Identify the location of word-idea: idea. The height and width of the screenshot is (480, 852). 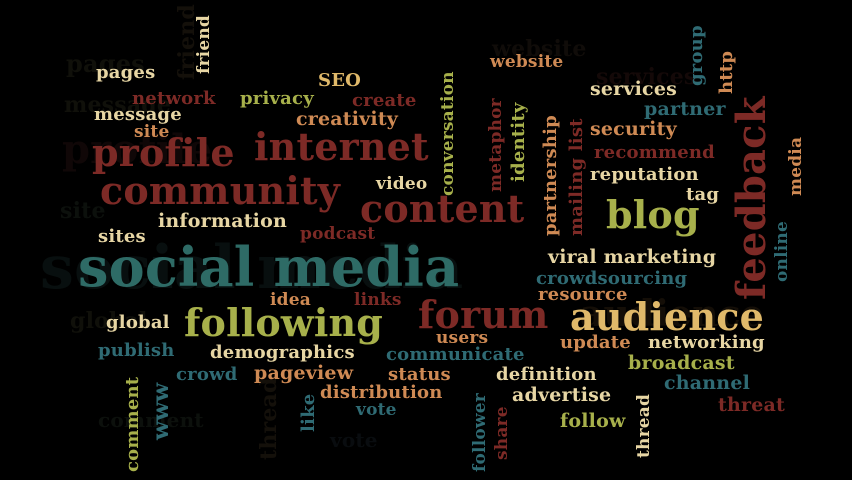
(290, 300).